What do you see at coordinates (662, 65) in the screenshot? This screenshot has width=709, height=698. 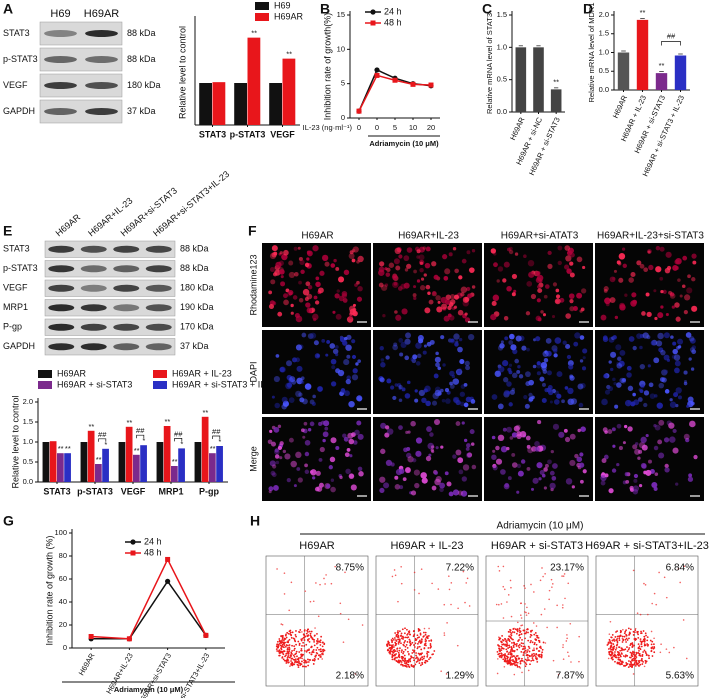 I see `significance: **` at bounding box center [662, 65].